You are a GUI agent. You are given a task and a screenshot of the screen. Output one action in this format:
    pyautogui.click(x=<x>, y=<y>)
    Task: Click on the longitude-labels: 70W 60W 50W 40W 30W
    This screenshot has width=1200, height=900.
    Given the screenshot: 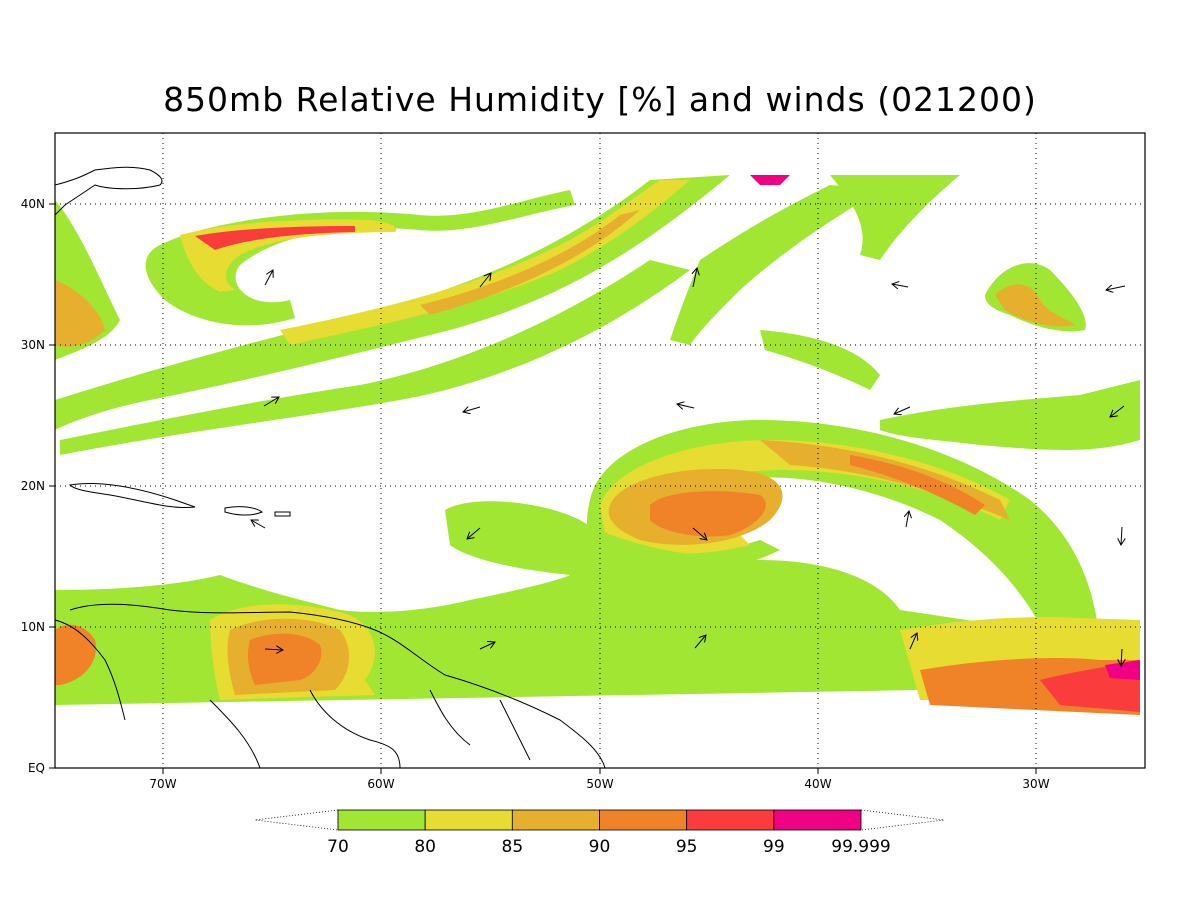 What is the action you would take?
    pyautogui.click(x=599, y=784)
    